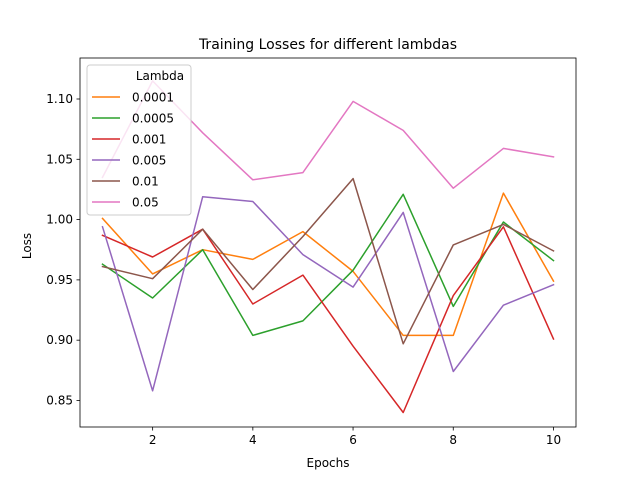 The image size is (640, 480). Describe the element at coordinates (353, 440) in the screenshot. I see `x-tick-label-2: 6` at that location.